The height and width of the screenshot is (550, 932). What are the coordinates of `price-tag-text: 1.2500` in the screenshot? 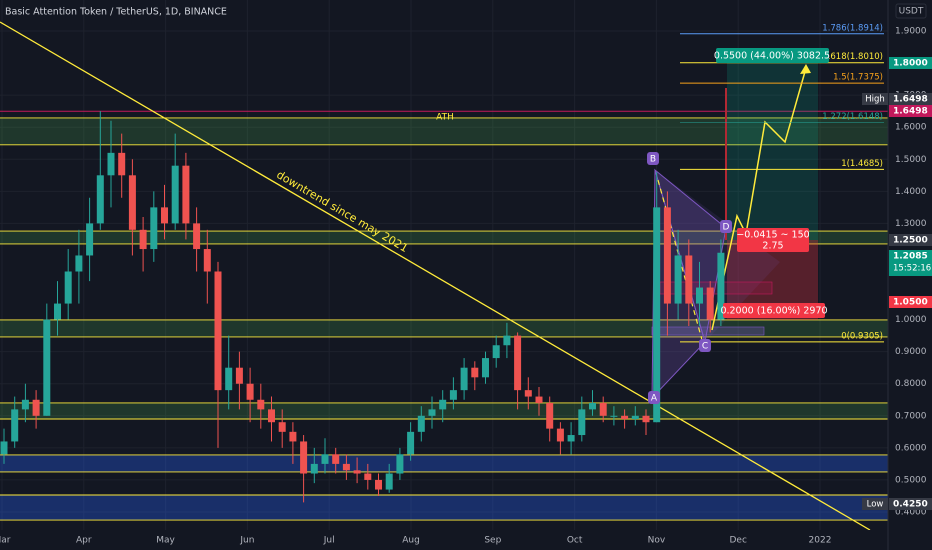 It's located at (910, 241).